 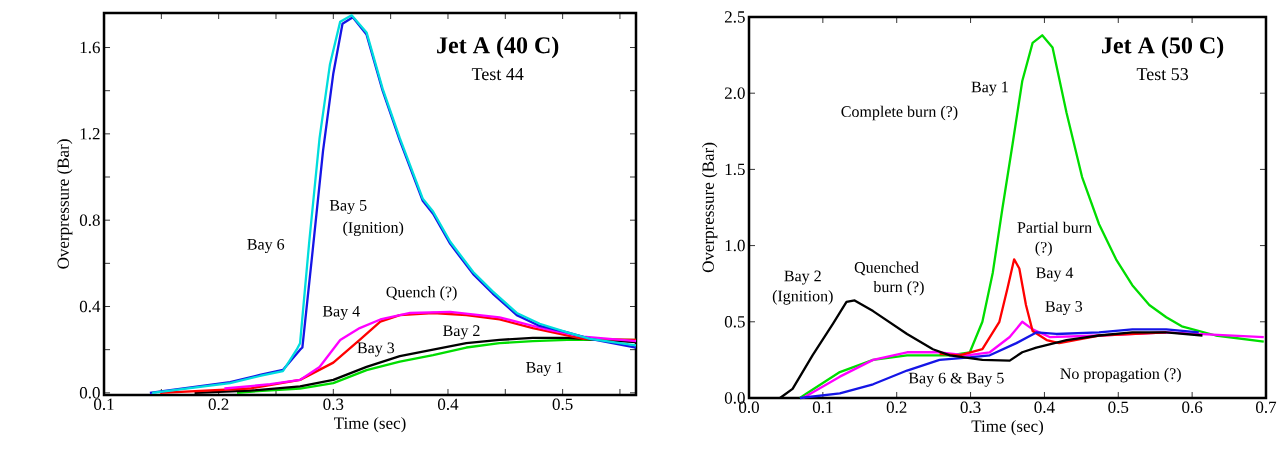 What do you see at coordinates (90, 134) in the screenshot?
I see `y-tick-label: 1.2` at bounding box center [90, 134].